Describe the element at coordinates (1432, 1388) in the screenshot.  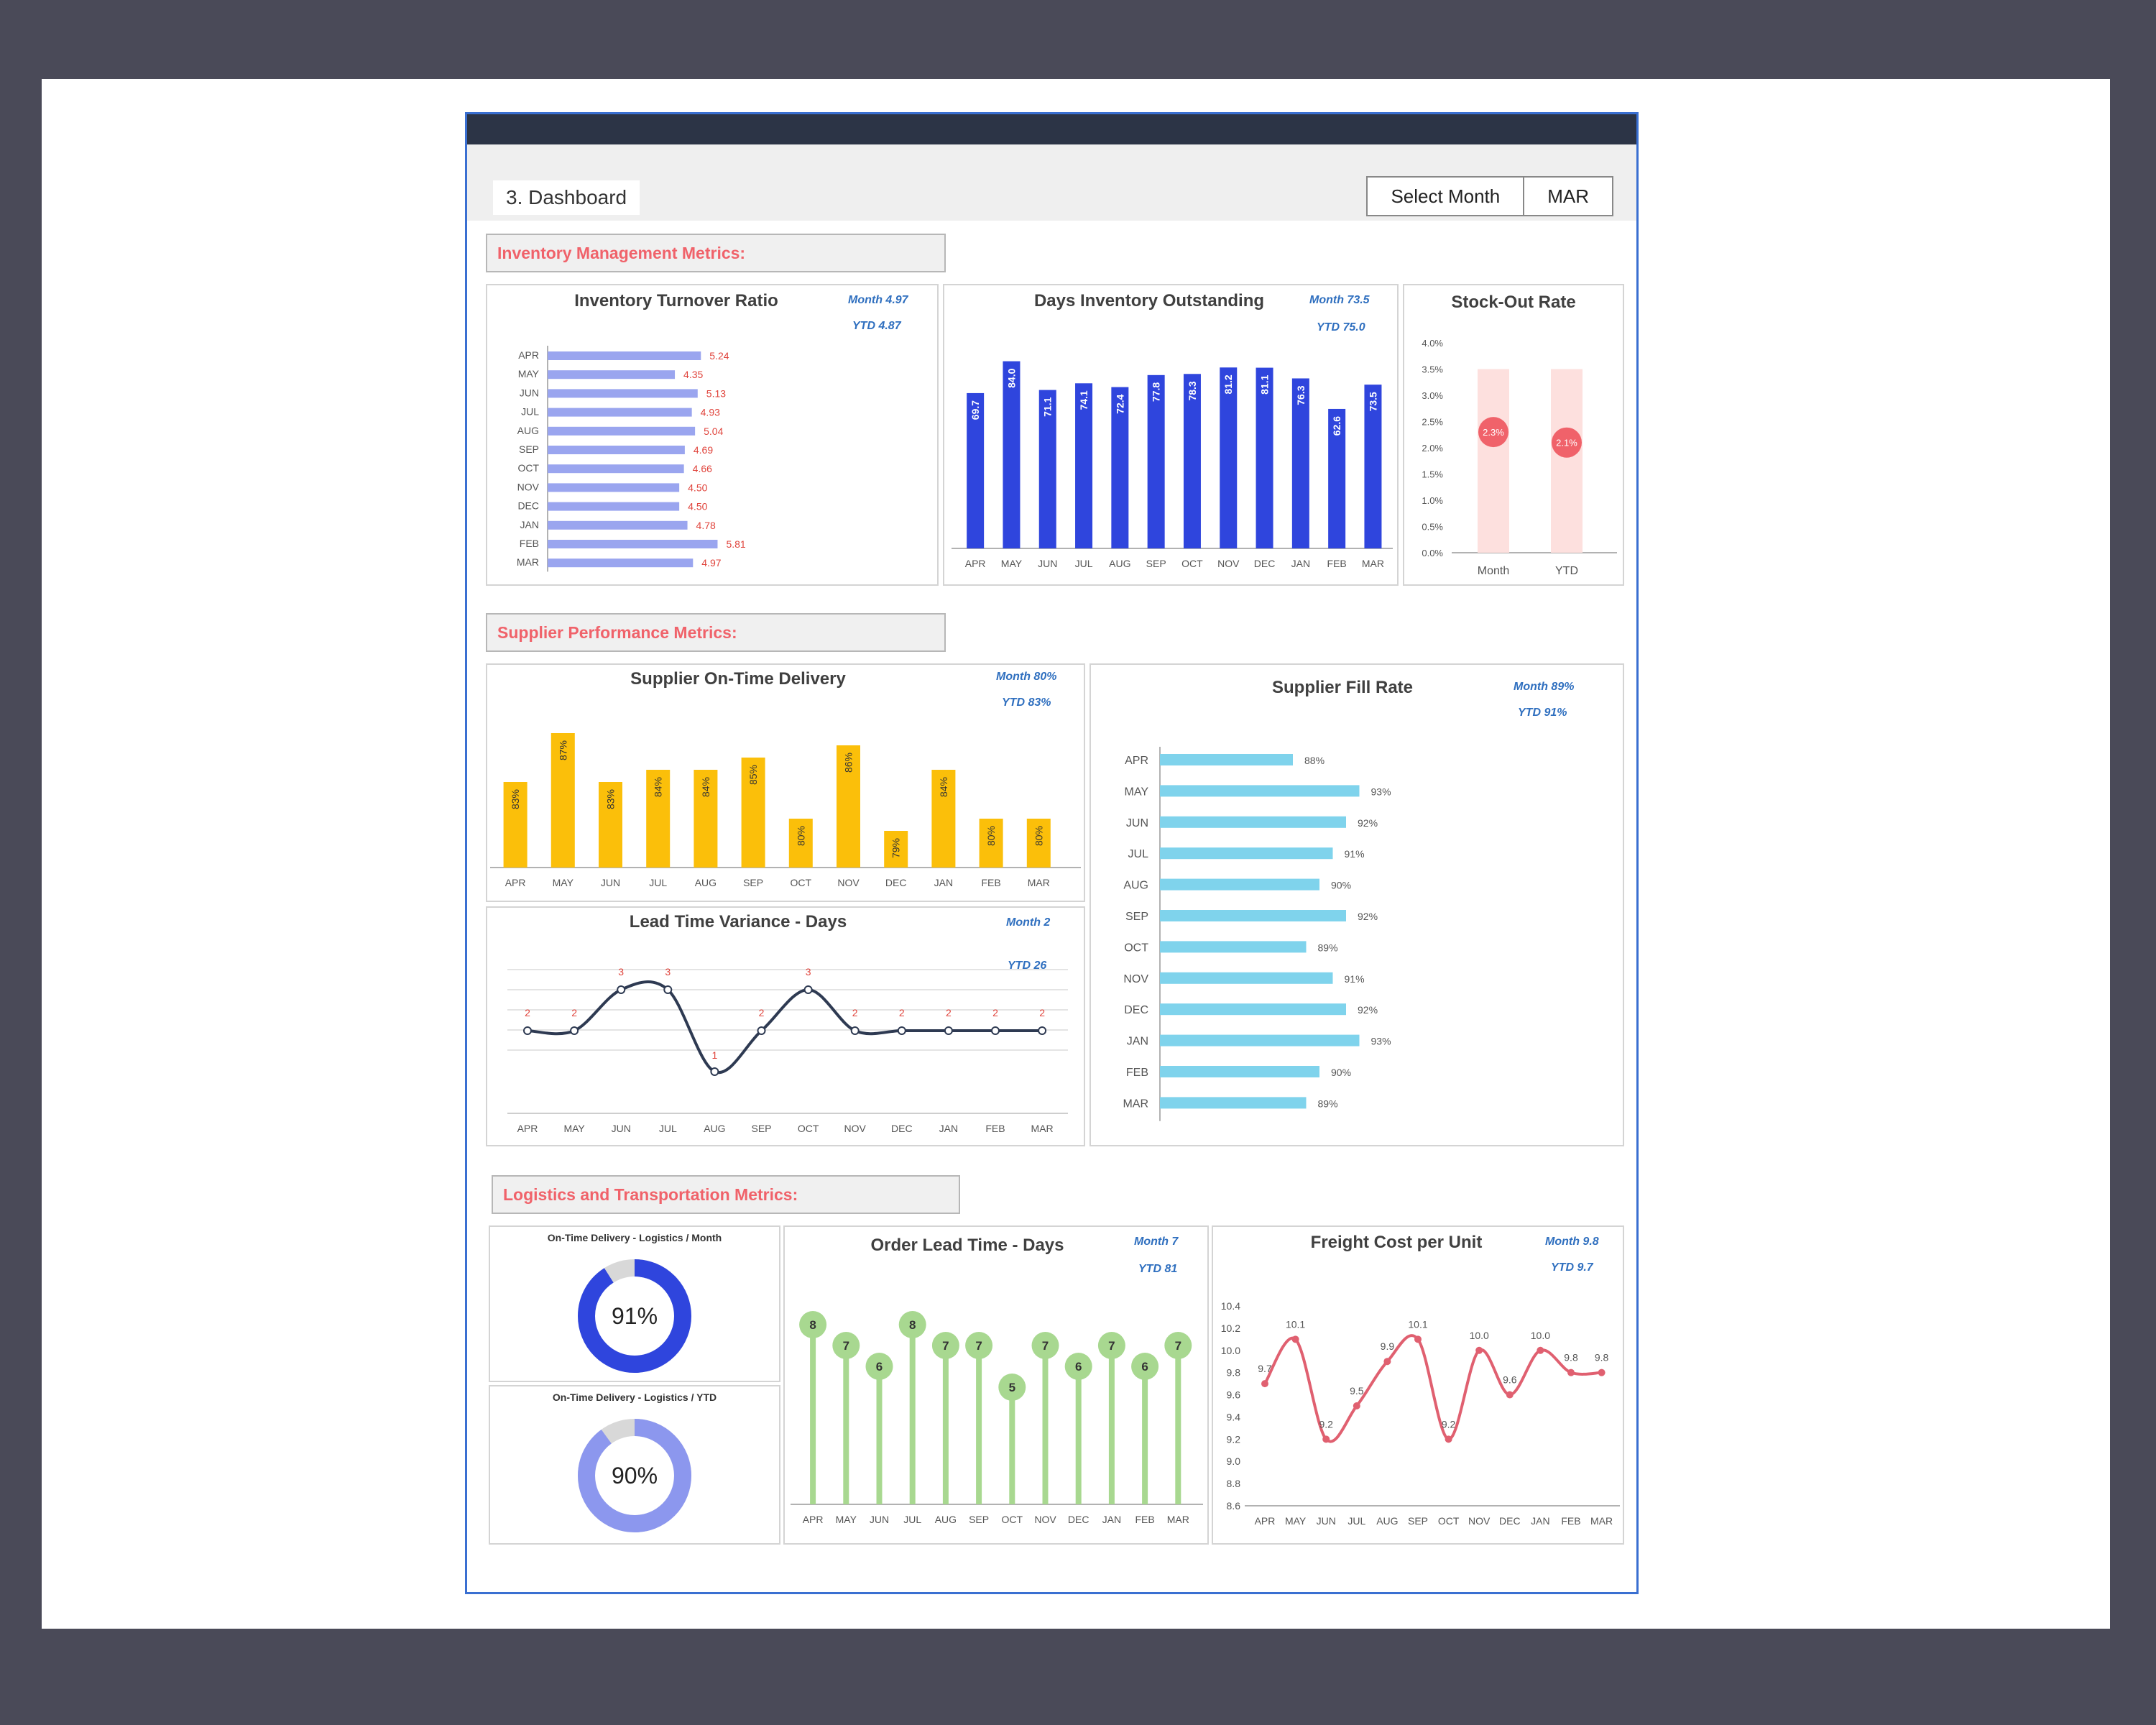
I see `freight-line` at that location.